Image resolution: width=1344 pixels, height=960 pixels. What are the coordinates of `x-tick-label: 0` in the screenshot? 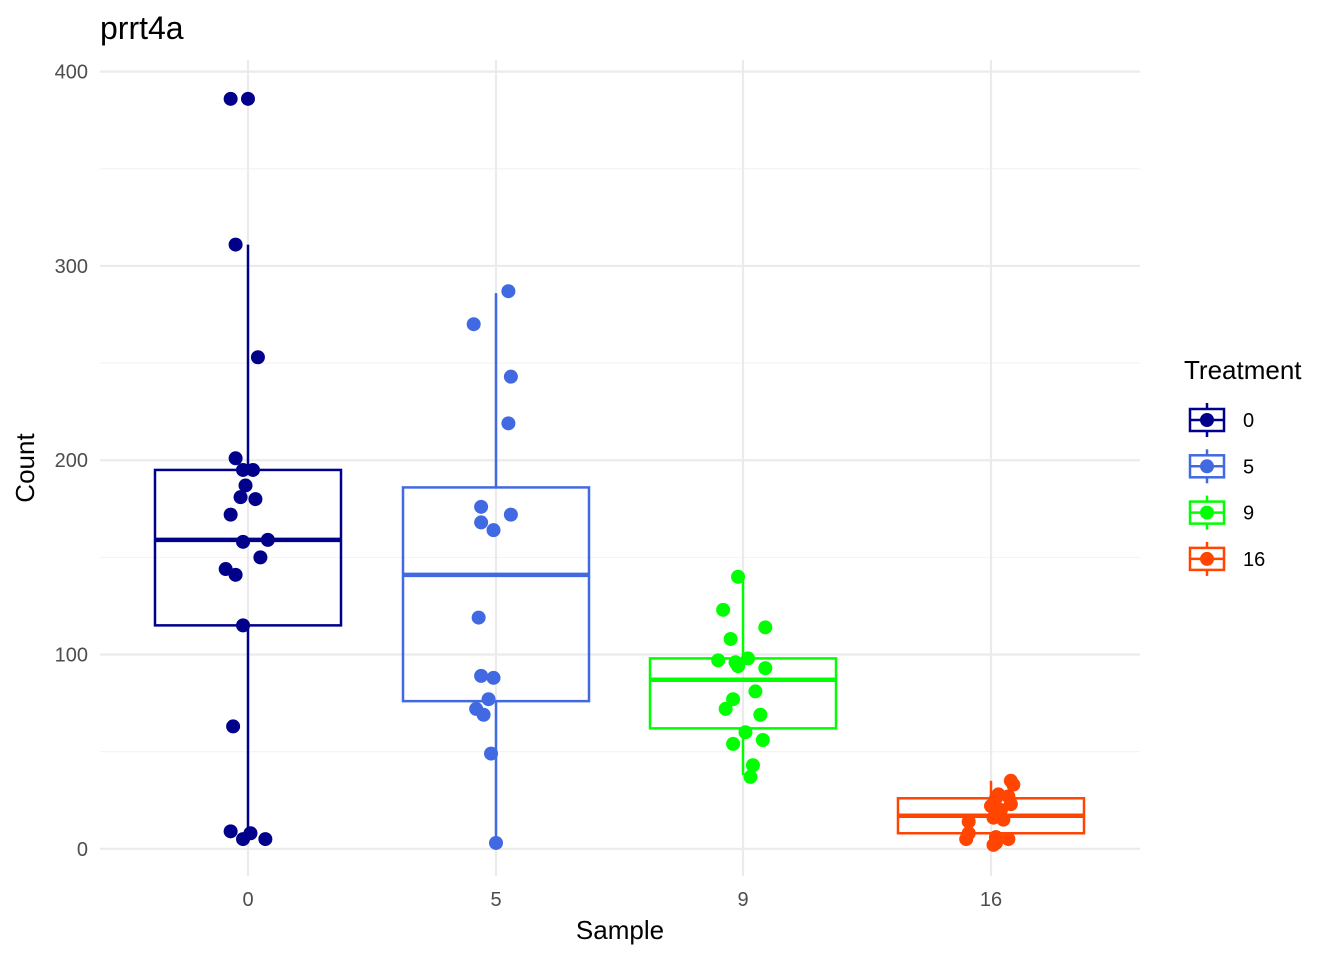 It's located at (247, 900).